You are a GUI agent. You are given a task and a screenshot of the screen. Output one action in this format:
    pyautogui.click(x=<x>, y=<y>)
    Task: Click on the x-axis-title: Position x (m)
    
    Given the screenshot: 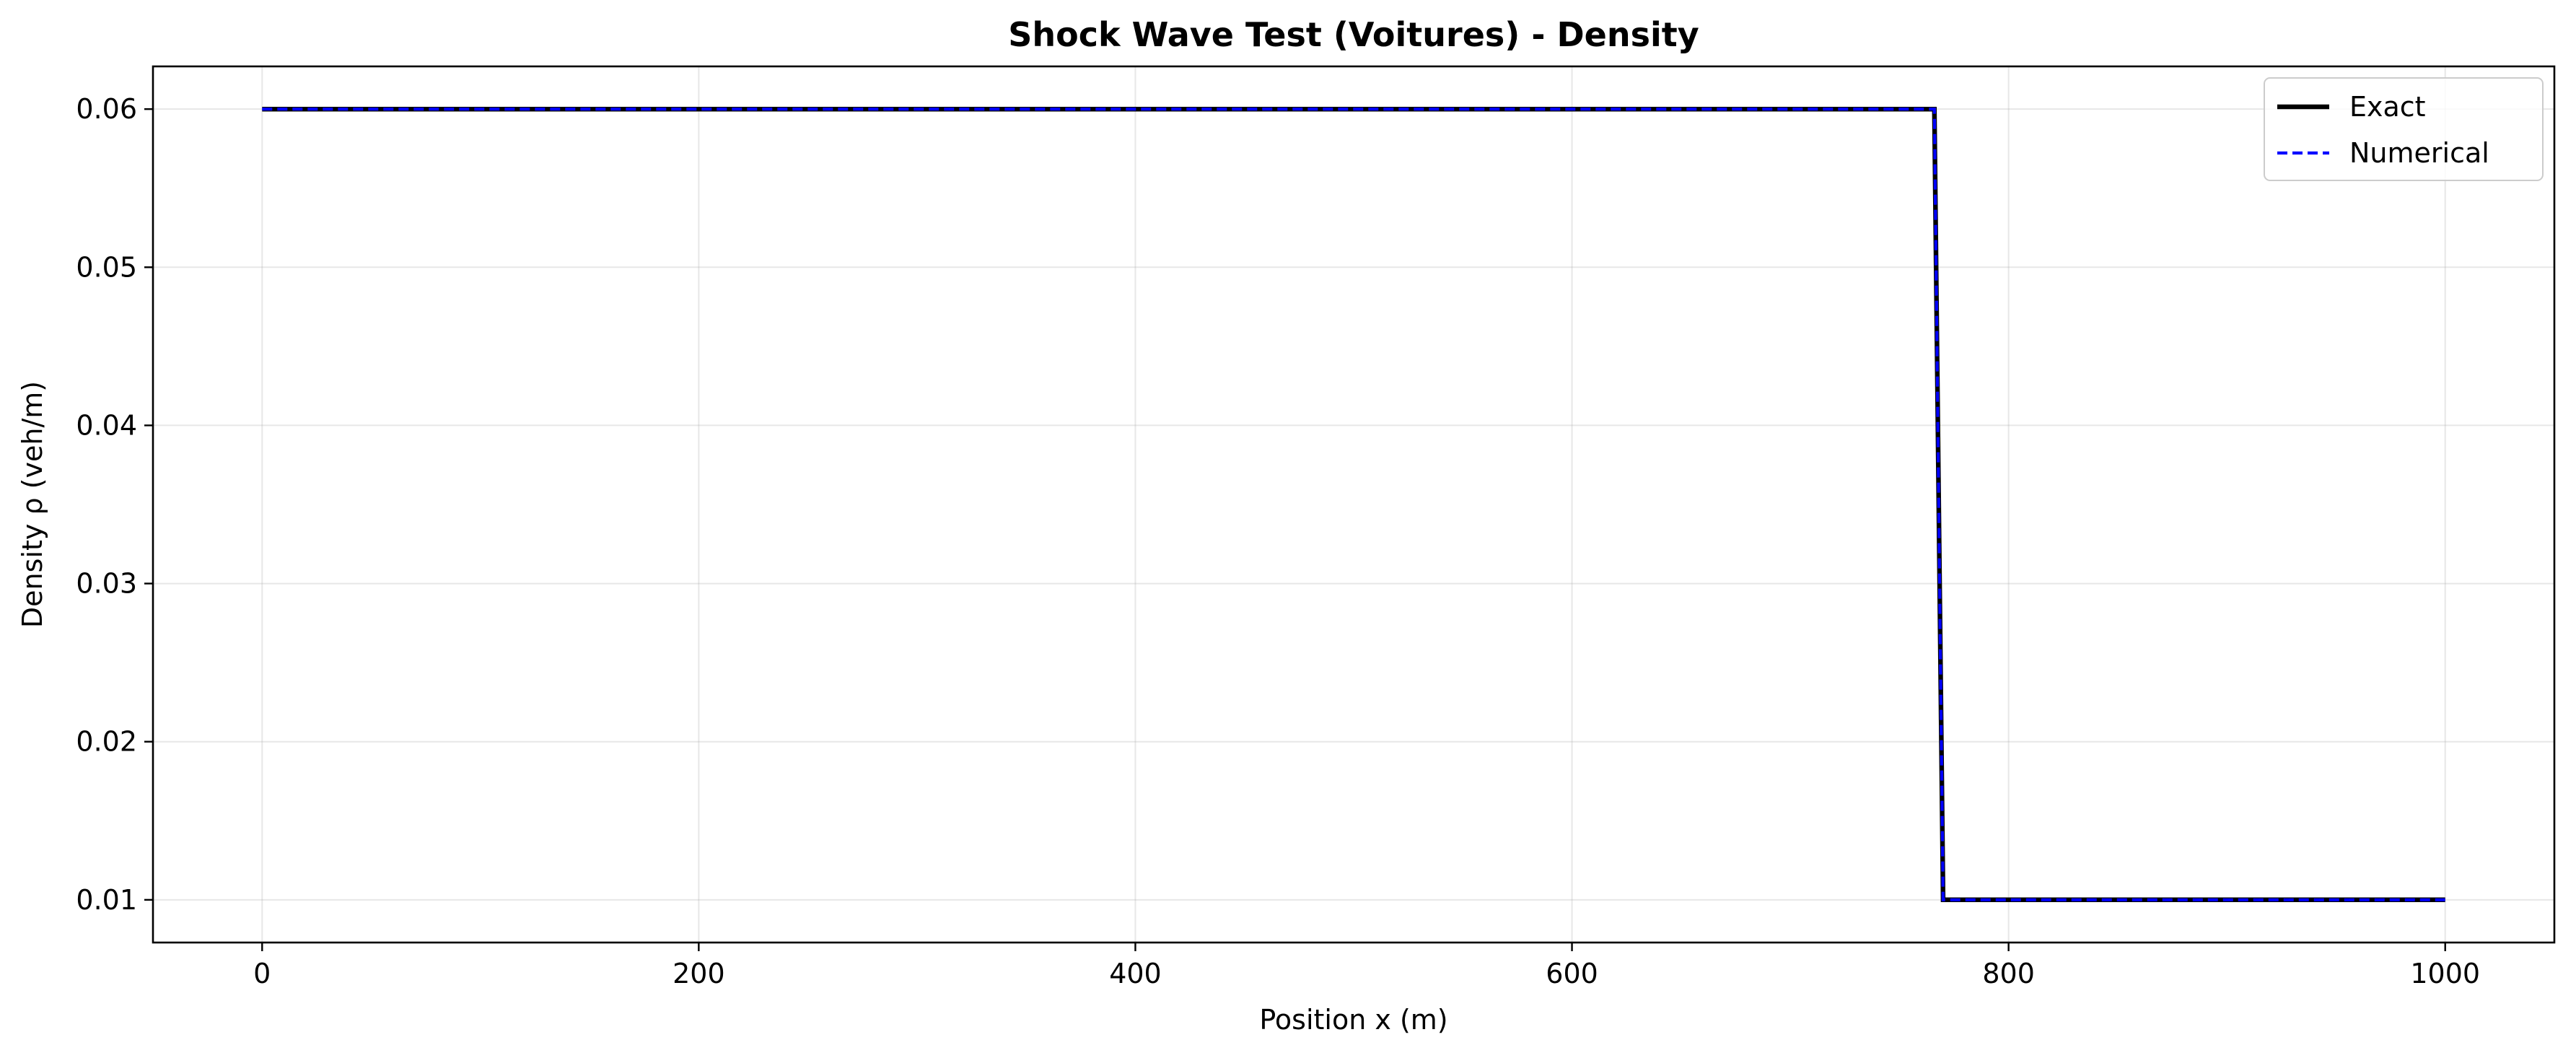 What is the action you would take?
    pyautogui.click(x=1353, y=1020)
    